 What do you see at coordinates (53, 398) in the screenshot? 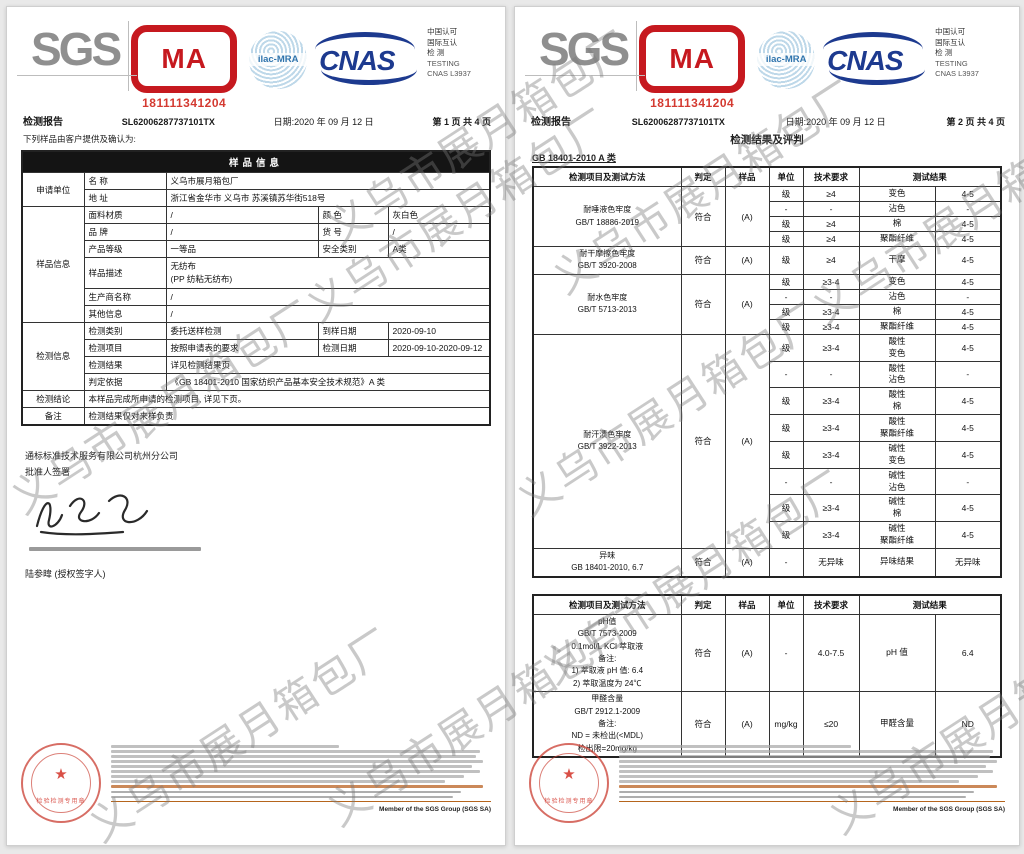
I see `section-conclusion: 检测结论` at bounding box center [53, 398].